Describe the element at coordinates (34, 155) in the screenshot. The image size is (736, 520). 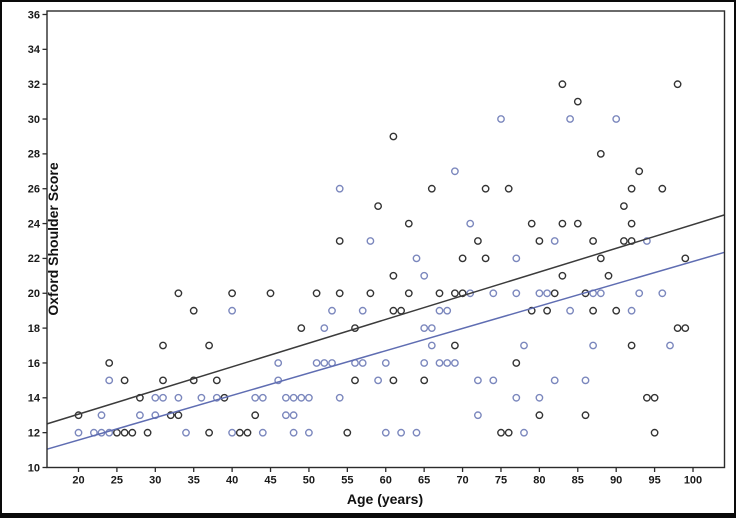
I see `y-tick-label: 28` at that location.